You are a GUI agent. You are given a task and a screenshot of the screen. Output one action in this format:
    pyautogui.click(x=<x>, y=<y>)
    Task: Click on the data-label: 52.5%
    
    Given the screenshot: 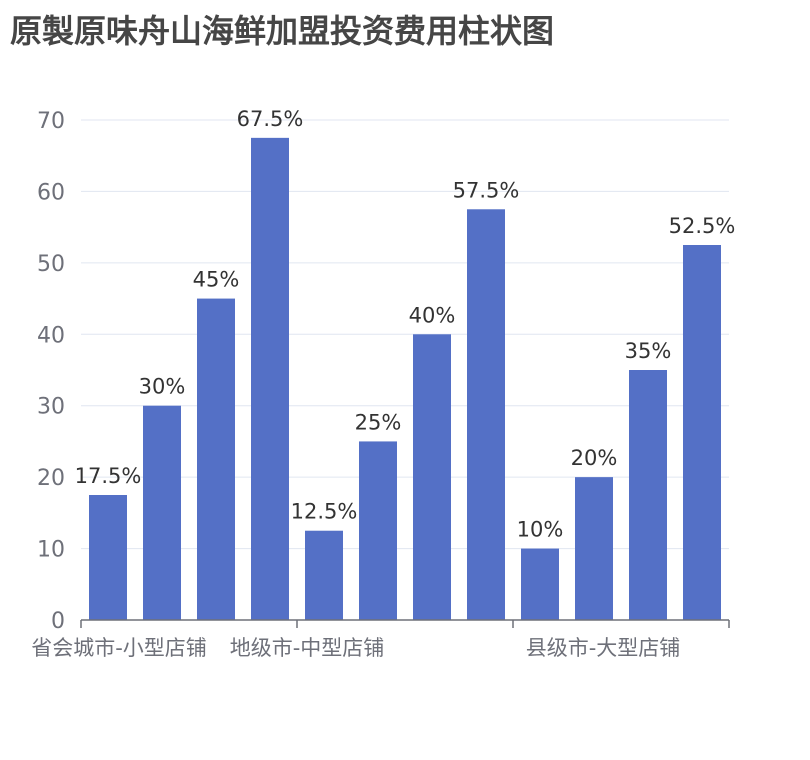 What is the action you would take?
    pyautogui.click(x=702, y=226)
    